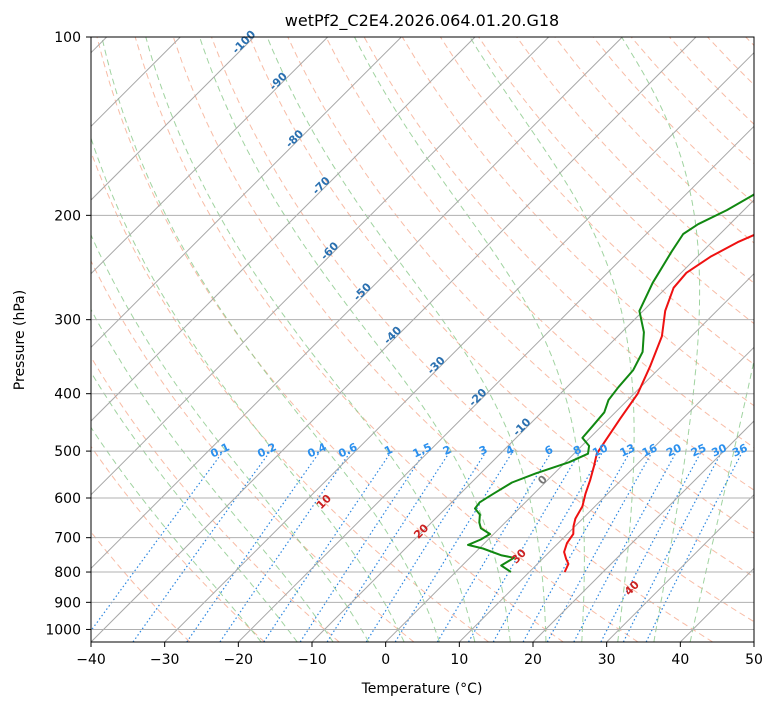 Image resolution: width=775 pixels, height=708 pixels. Describe the element at coordinates (447, 450) in the screenshot. I see `mixing-ratio-label: 2` at that location.